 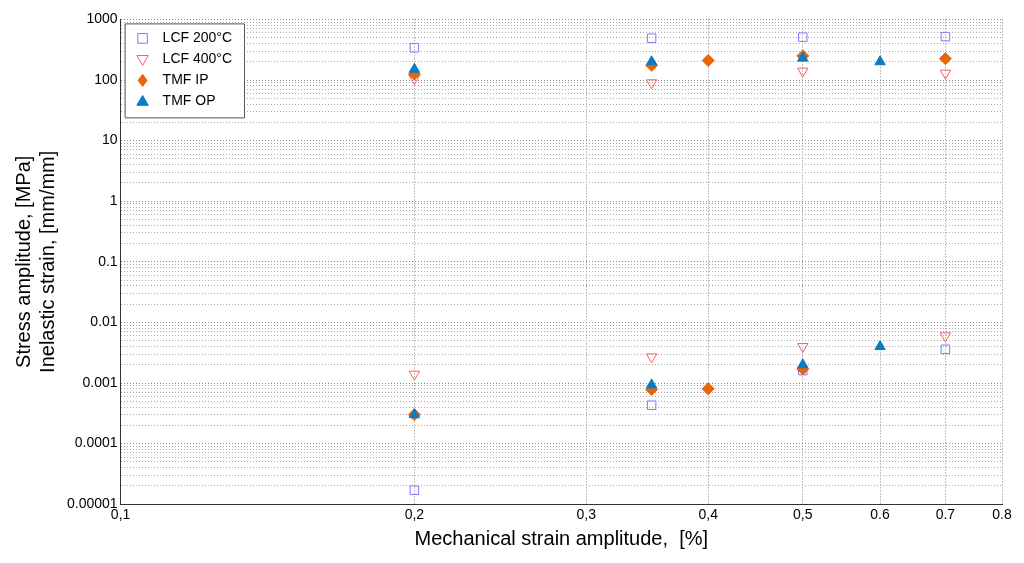 I want to click on x-axis-title: Mechanical strain amplitude, [%], so click(x=561, y=537).